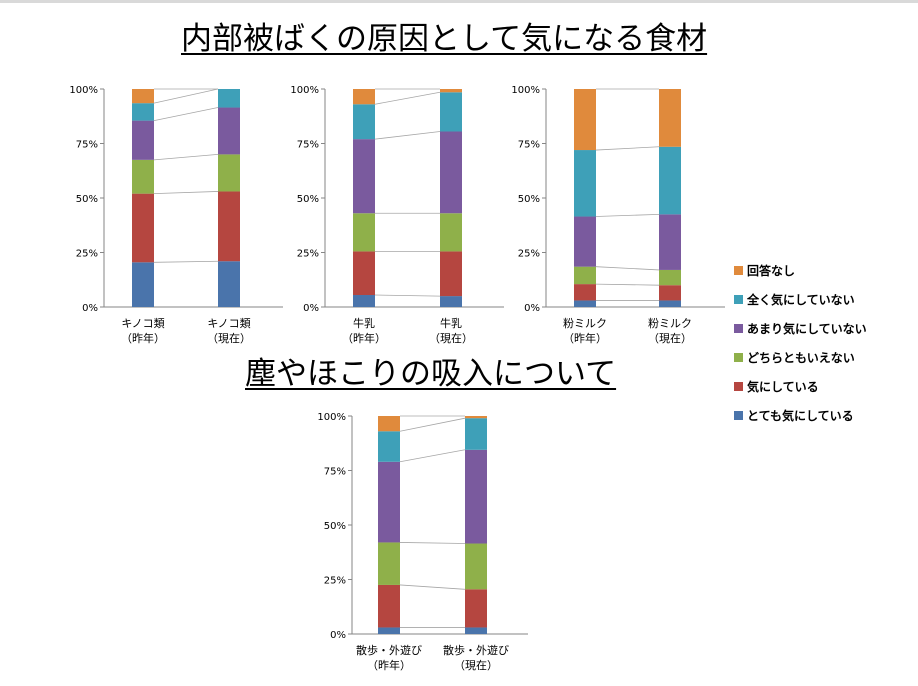 This screenshot has width=918, height=686. What do you see at coordinates (670, 331) in the screenshot?
I see `category-label: 粉ミルク（現在）` at bounding box center [670, 331].